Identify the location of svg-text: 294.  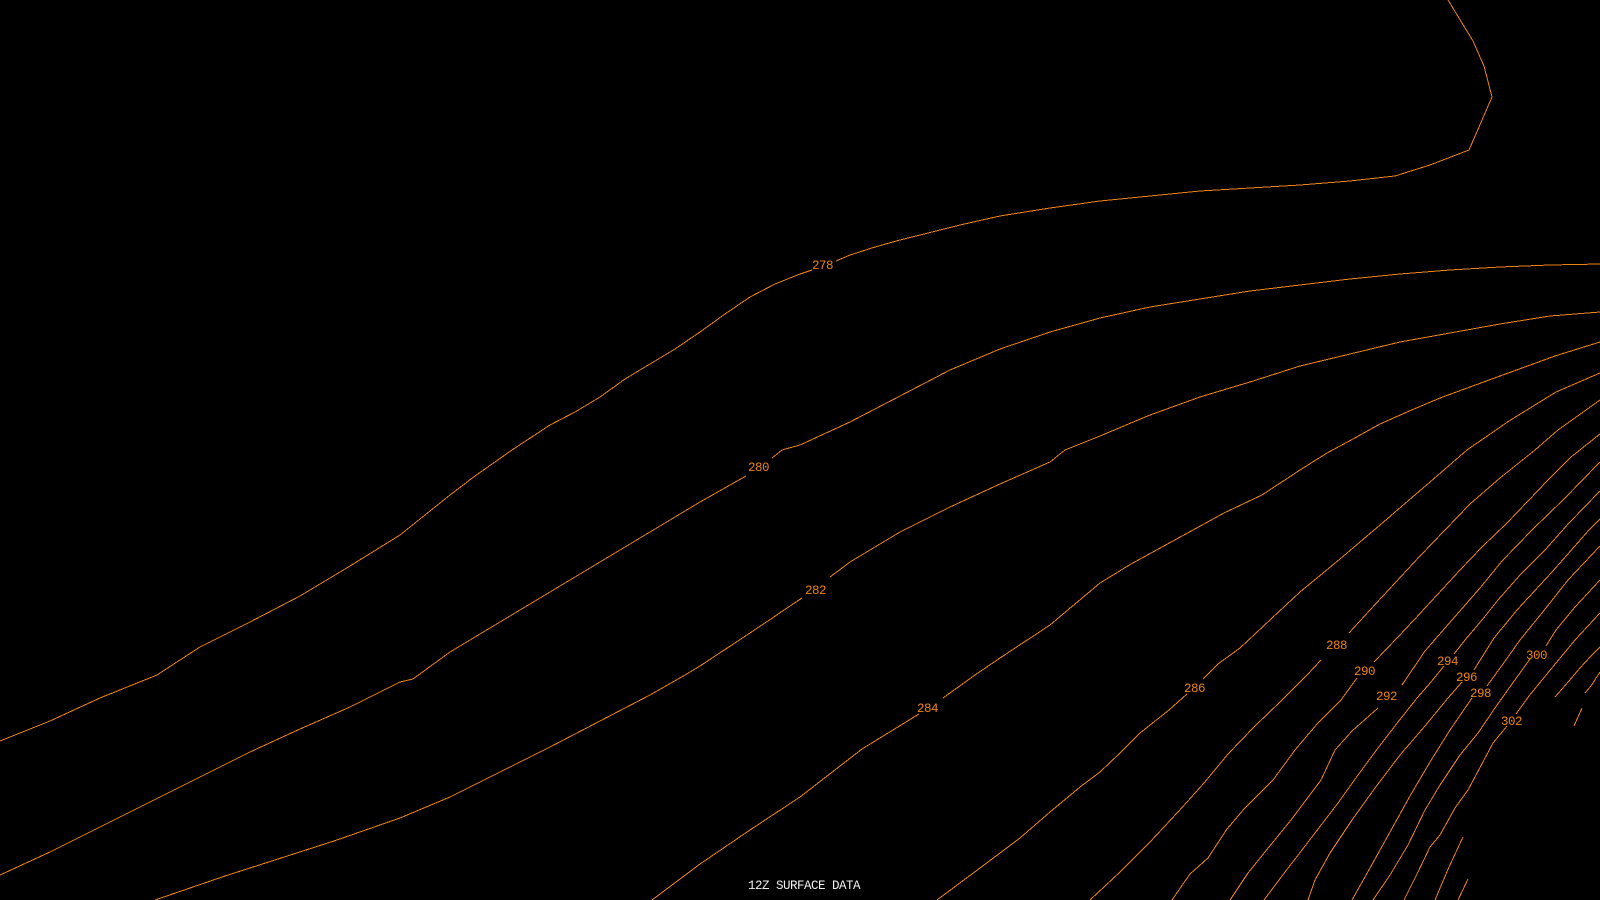
(1447, 662).